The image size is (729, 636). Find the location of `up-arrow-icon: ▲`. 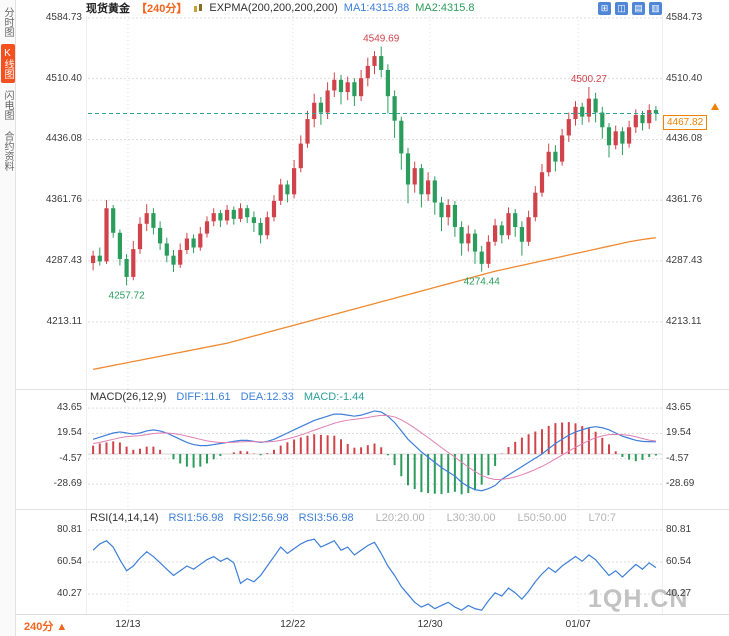

up-arrow-icon: ▲ is located at coordinates (62, 627).